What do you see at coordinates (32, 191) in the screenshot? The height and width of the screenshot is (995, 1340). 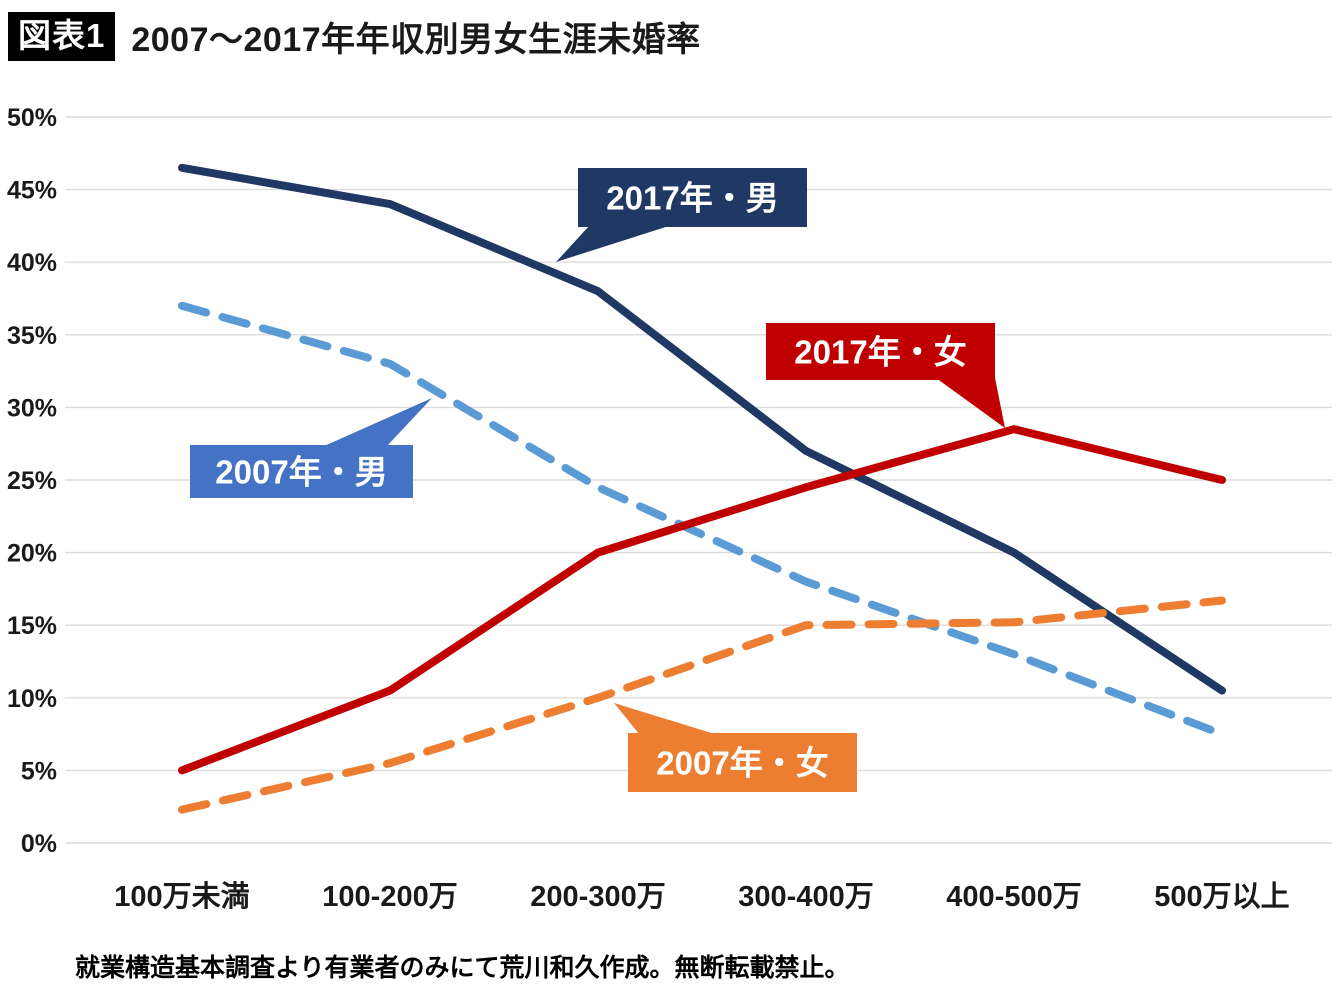 I see `y-axis-tick-label: 45%` at bounding box center [32, 191].